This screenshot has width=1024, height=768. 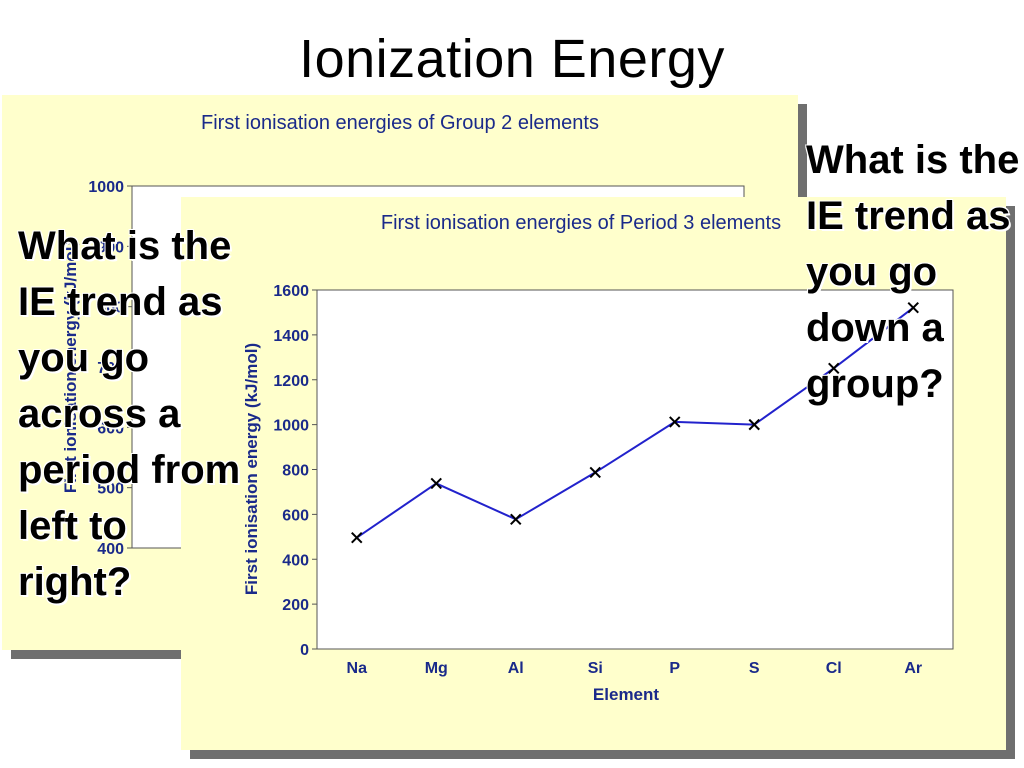 I want to click on period3-data-point-ar, so click(x=913, y=308).